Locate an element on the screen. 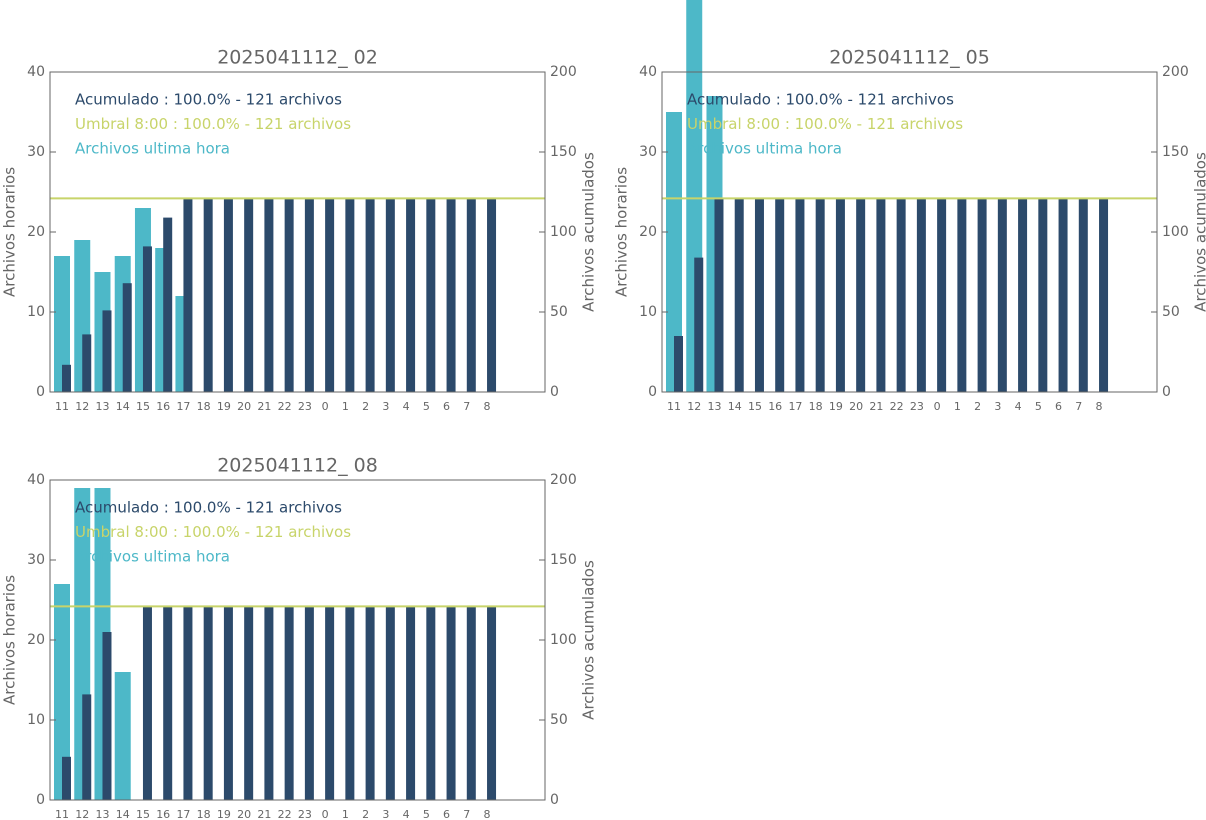 Image resolution: width=1206 pixels, height=820 pixels. x-tick-label: 20 is located at coordinates (244, 814).